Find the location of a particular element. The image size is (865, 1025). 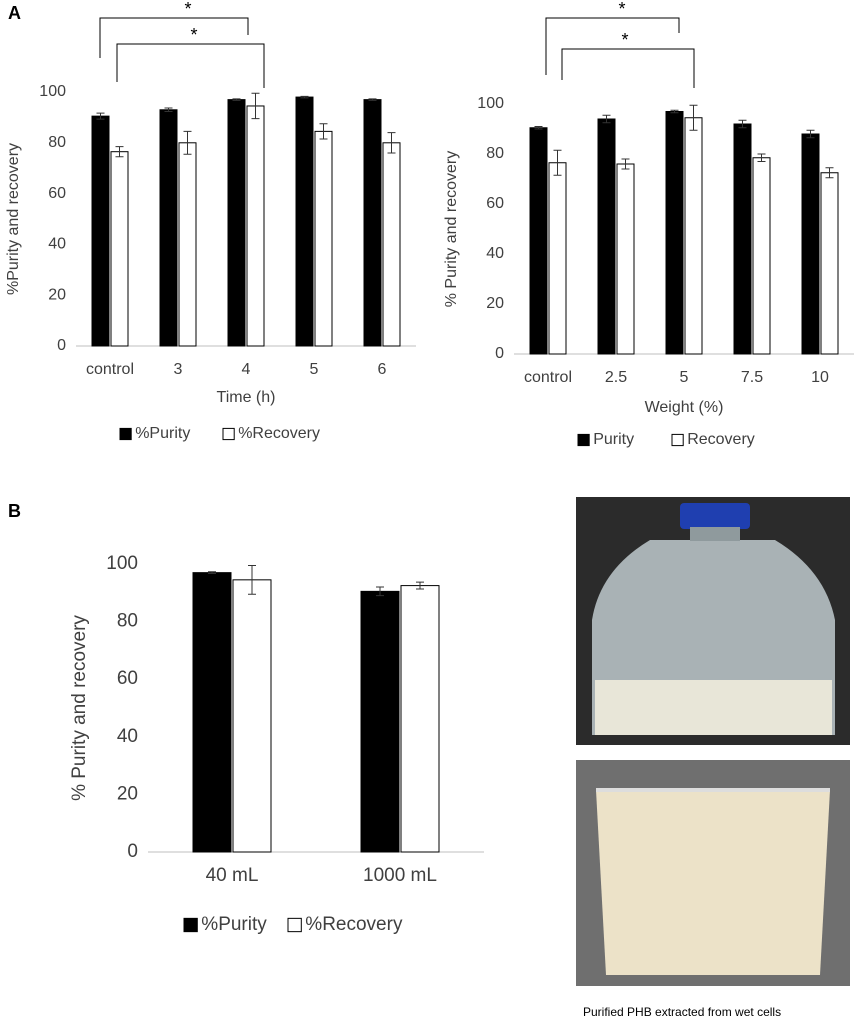

panel-label: A is located at coordinates (14, 13).